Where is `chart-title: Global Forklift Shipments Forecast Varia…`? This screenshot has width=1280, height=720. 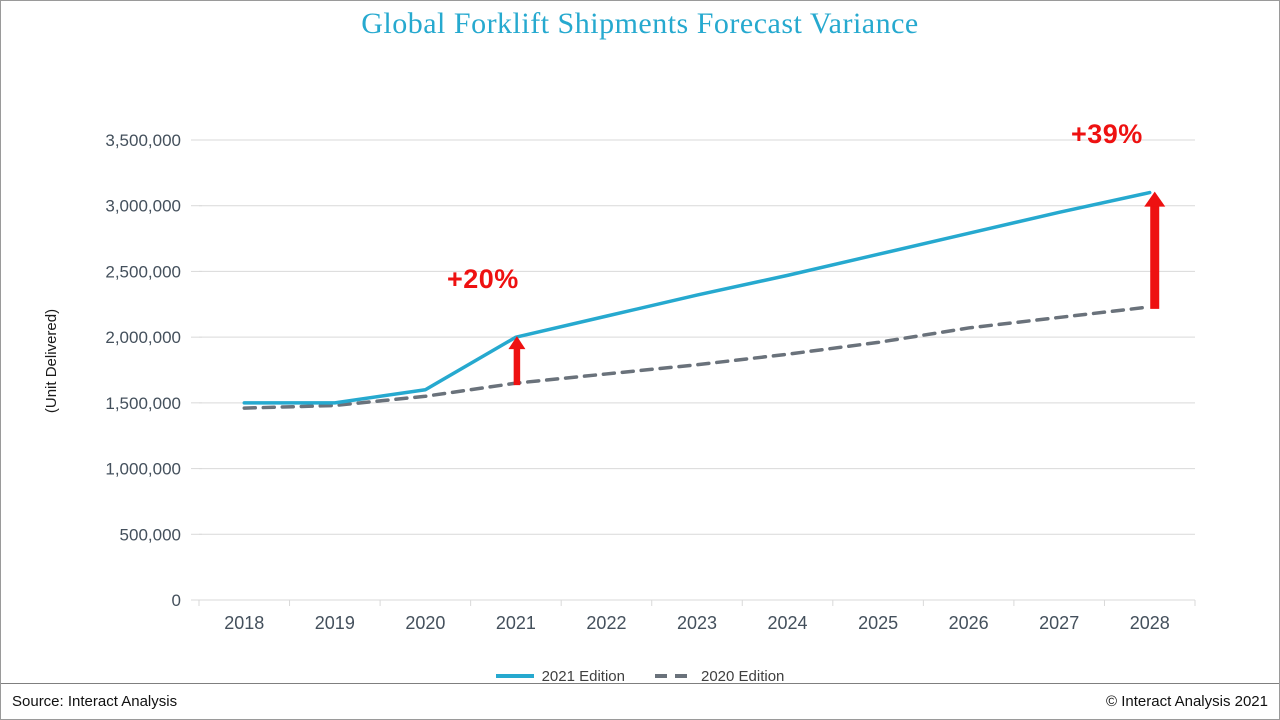
chart-title: Global Forklift Shipments Forecast Varia… is located at coordinates (640, 23).